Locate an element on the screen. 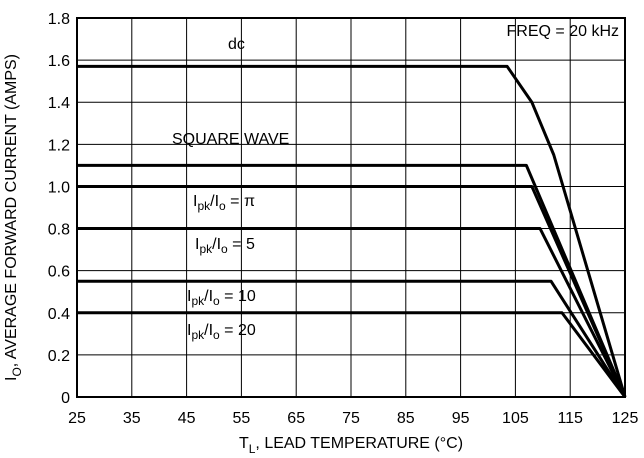  series-label-dc: dc is located at coordinates (236, 44).